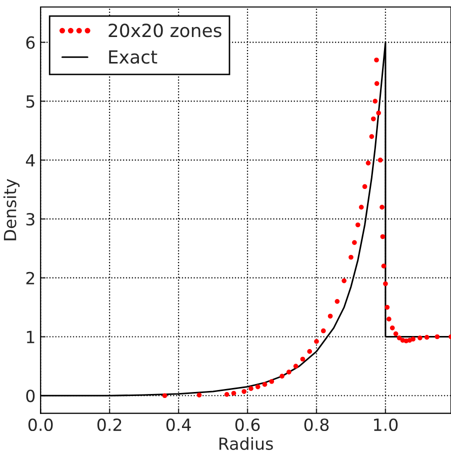 This screenshot has height=467, width=451. I want to click on x-tick-label: 0.2, so click(109, 425).